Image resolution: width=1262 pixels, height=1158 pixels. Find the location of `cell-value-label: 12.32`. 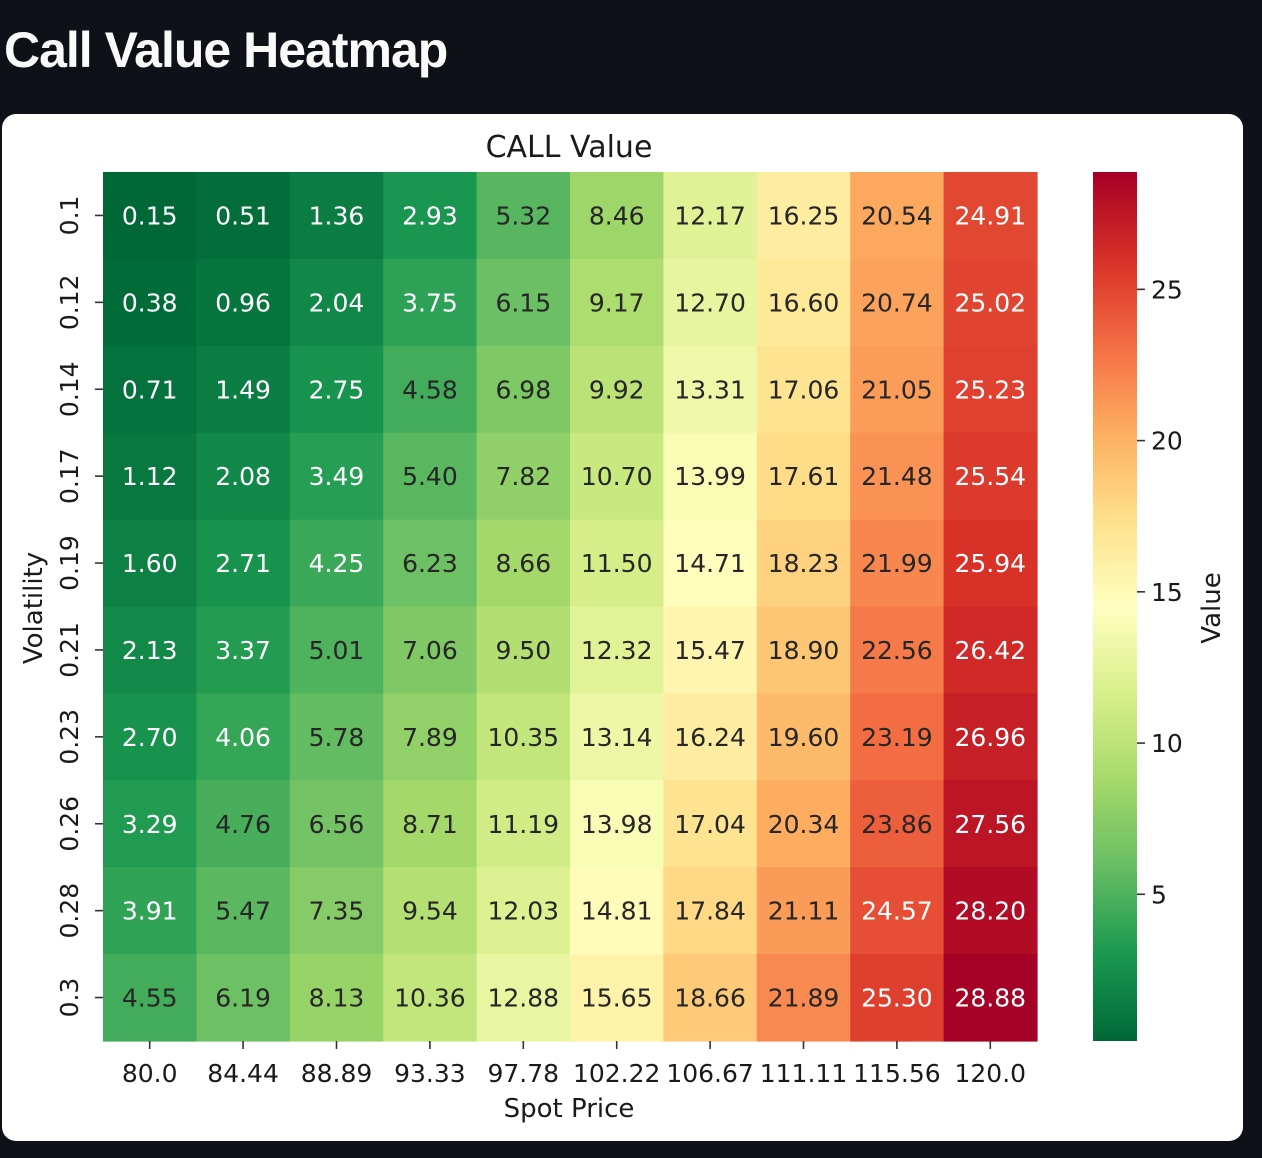

cell-value-label: 12.32 is located at coordinates (617, 650).